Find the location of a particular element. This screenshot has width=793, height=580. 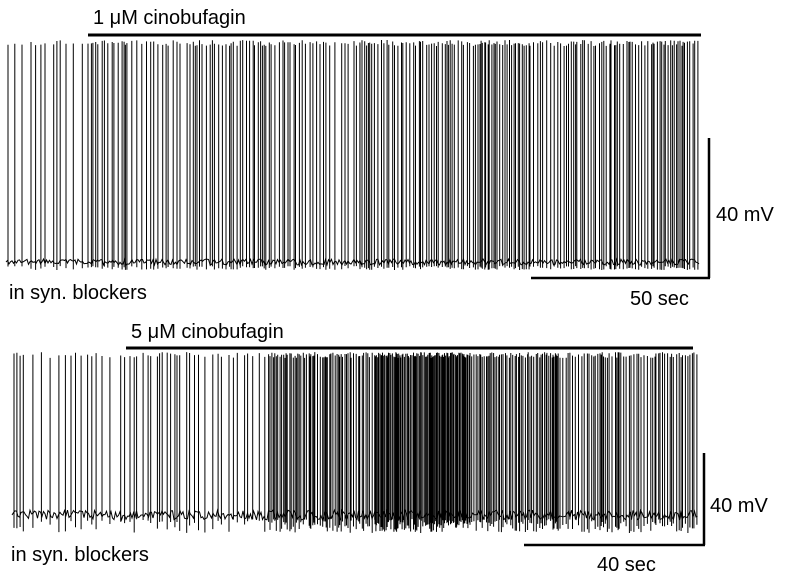

drug-label: 1 μM cinobufagin is located at coordinates (169, 18).